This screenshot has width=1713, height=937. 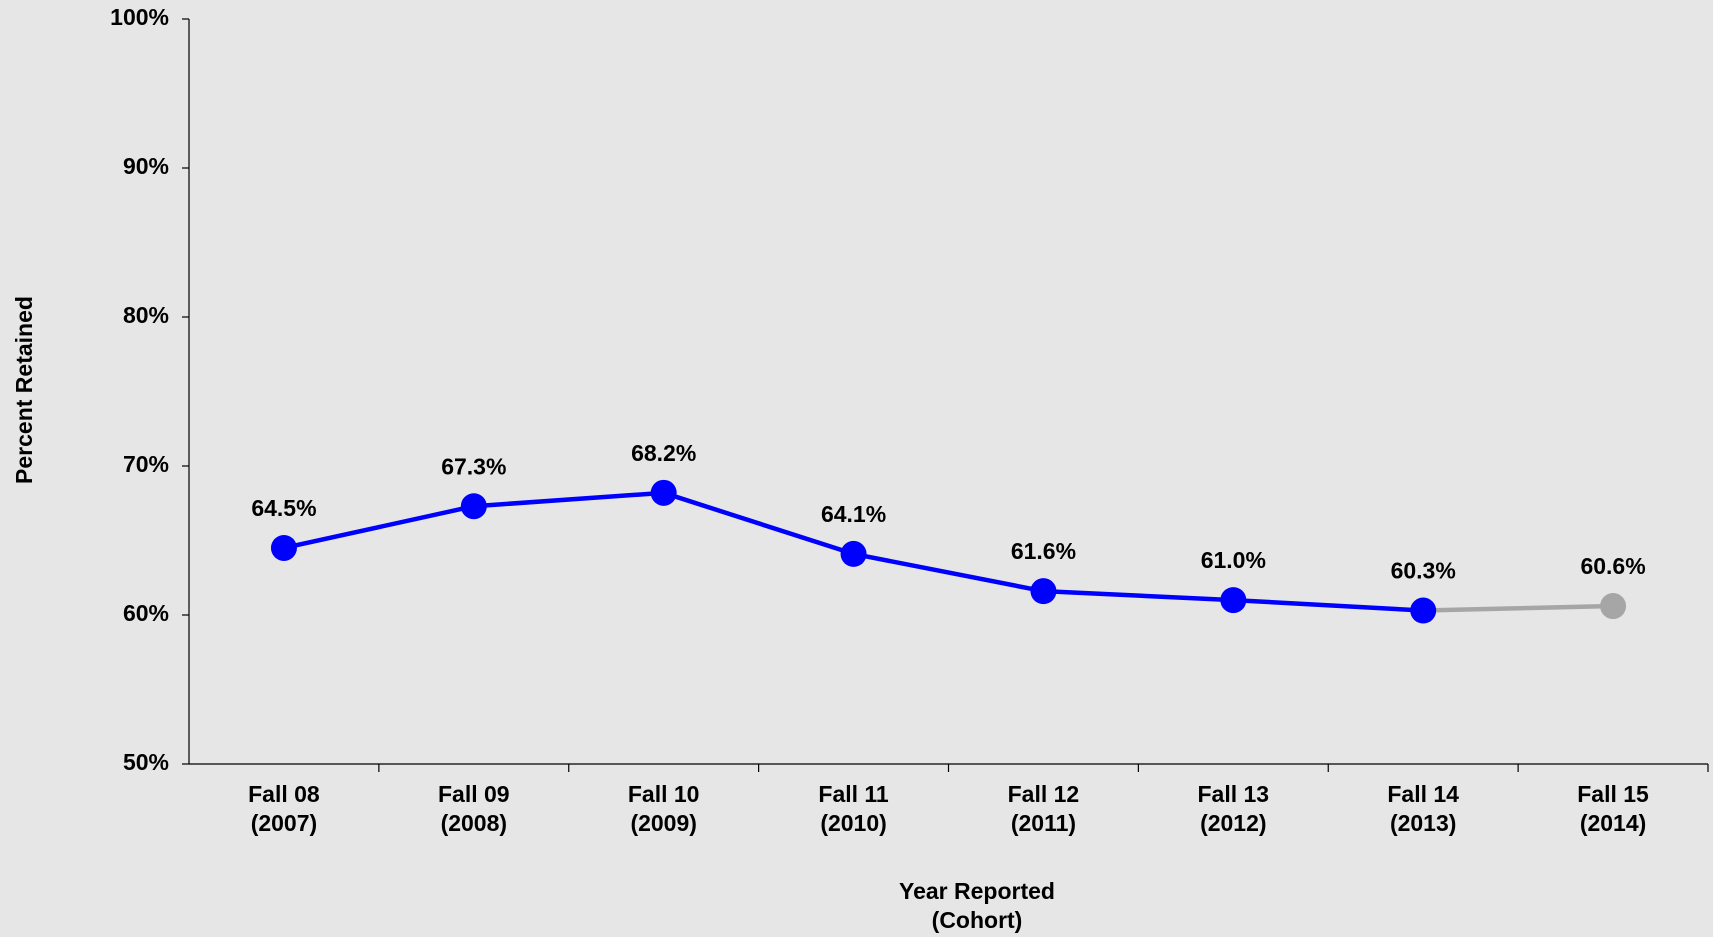 What do you see at coordinates (146, 315) in the screenshot?
I see `y-tick-label: 80%` at bounding box center [146, 315].